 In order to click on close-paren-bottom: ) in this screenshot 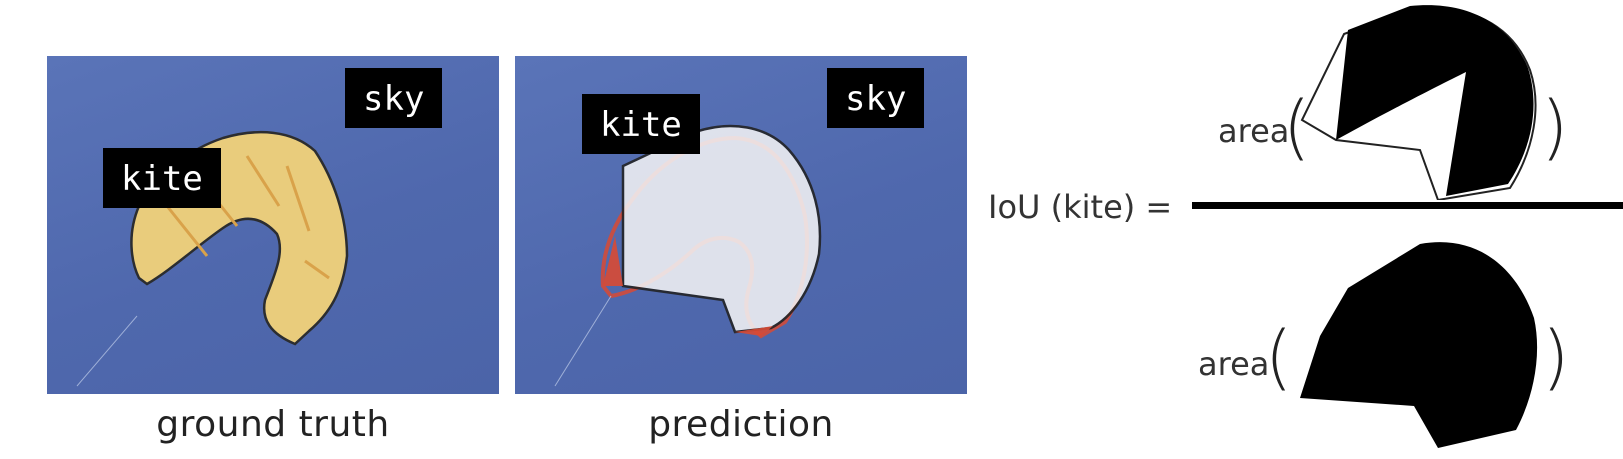, I will do `click(1556, 357)`.